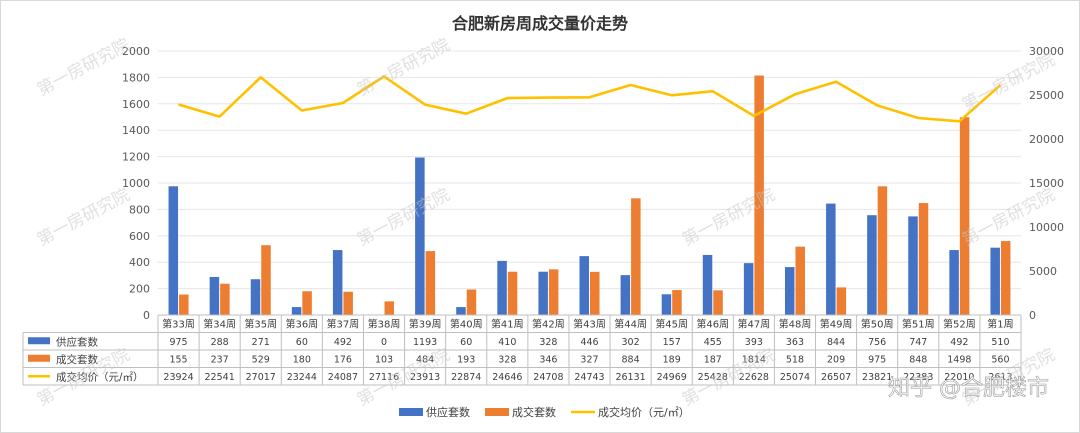  Describe the element at coordinates (836, 342) in the screenshot. I see `table-cell-value: 844` at that location.